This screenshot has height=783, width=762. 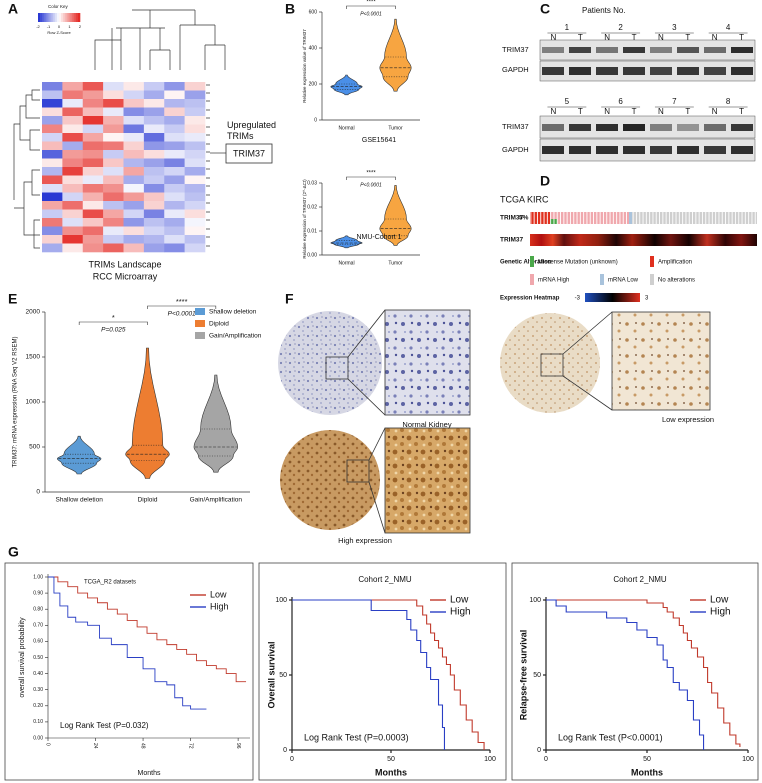 What do you see at coordinates (490, 759) in the screenshot?
I see `x-tick-label: 100` at bounding box center [490, 759].